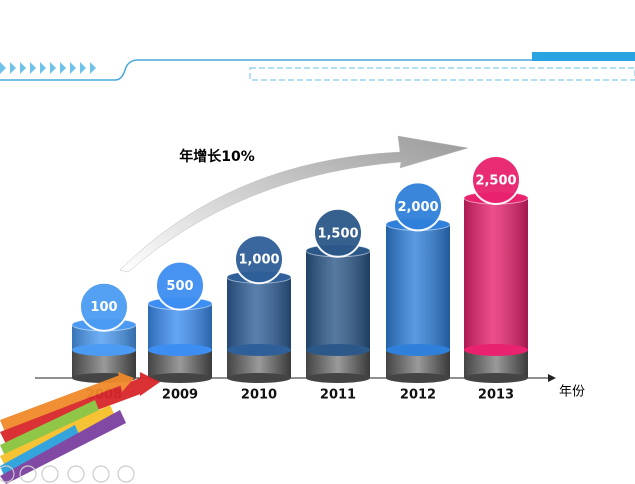  I want to click on value-label: 2,500, so click(495, 181).